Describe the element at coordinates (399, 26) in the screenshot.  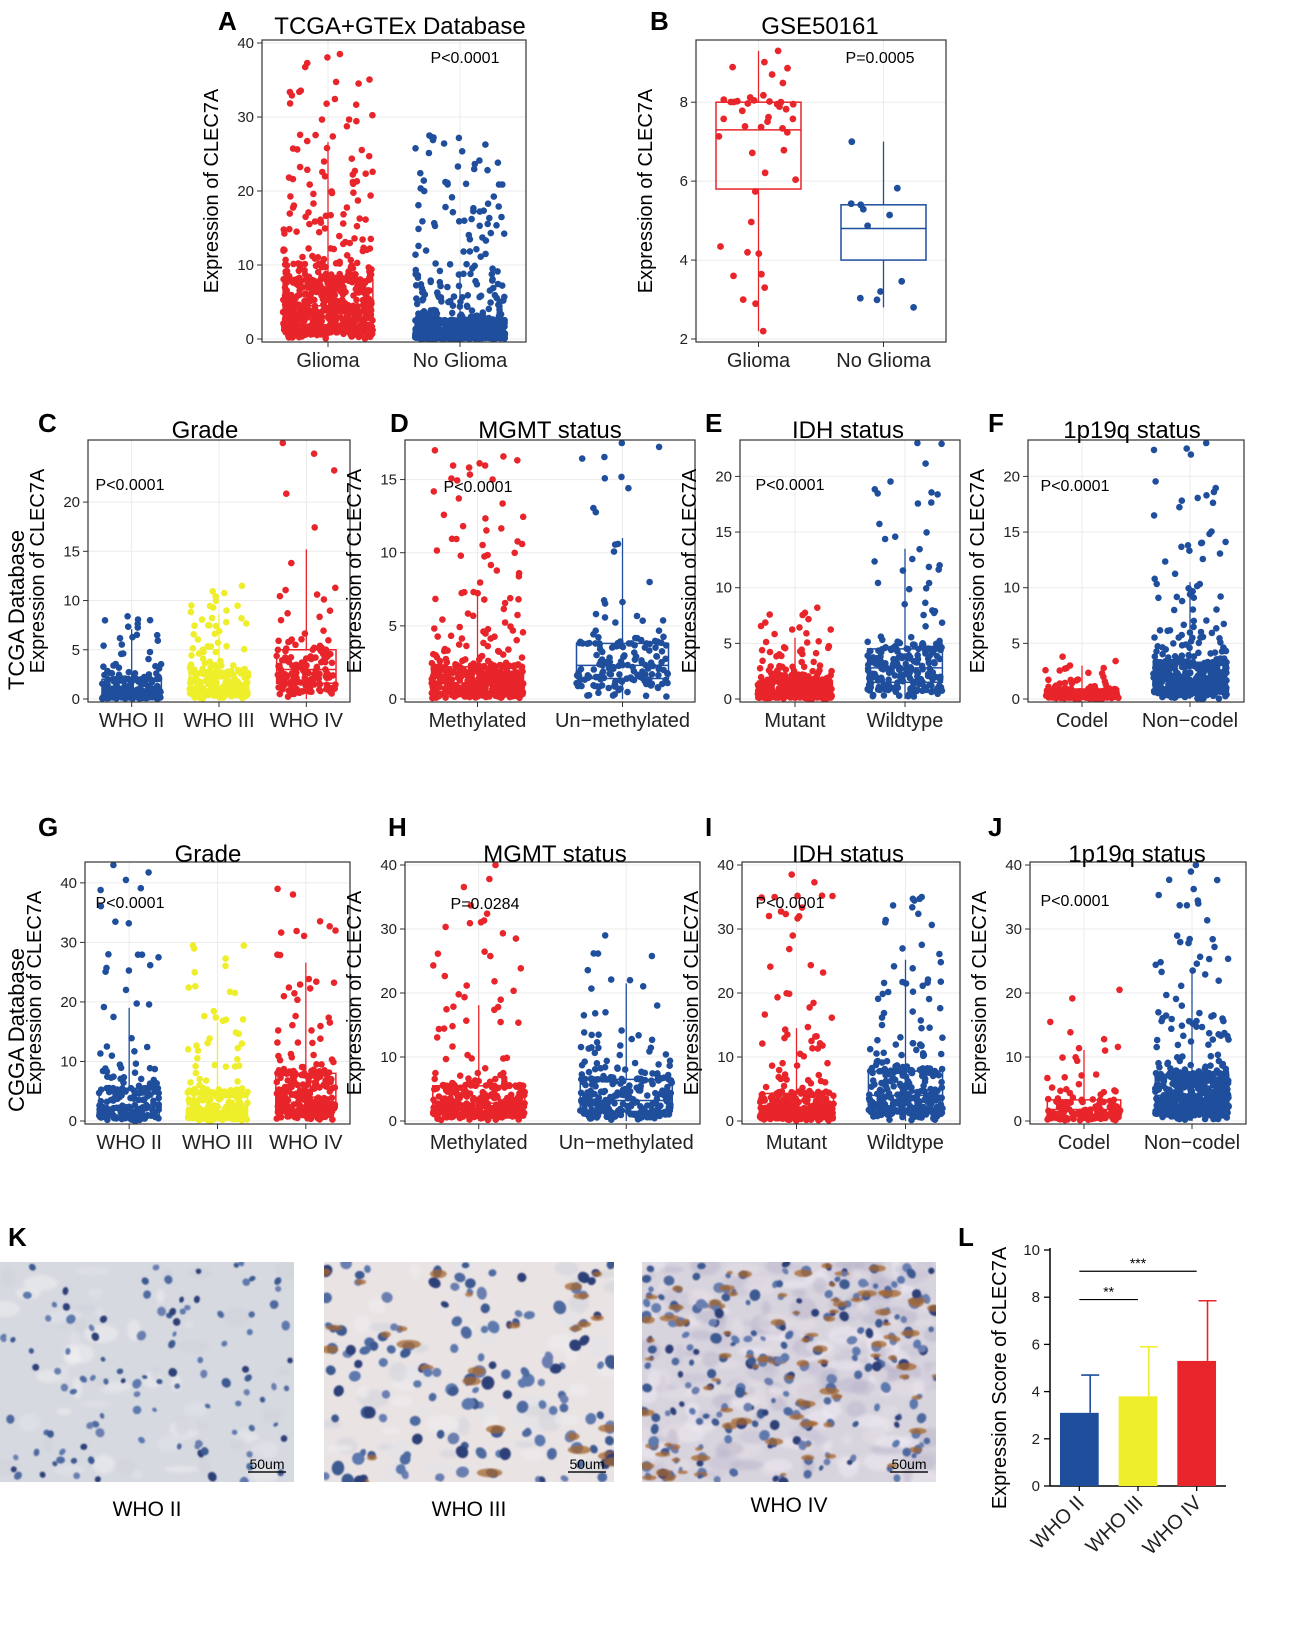
I see `chart-title: TCGA+GTEx Database` at that location.